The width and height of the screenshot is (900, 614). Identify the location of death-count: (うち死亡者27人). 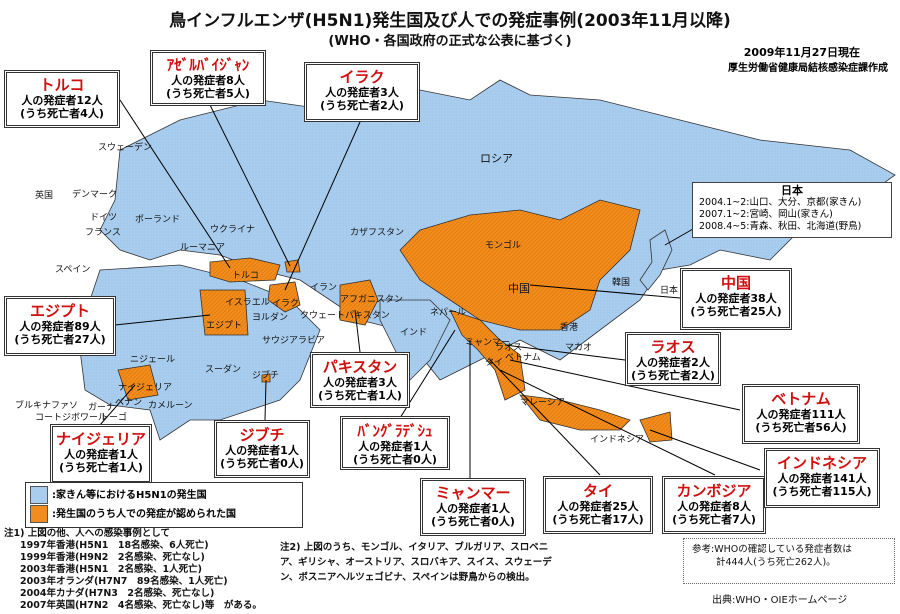
(60, 339).